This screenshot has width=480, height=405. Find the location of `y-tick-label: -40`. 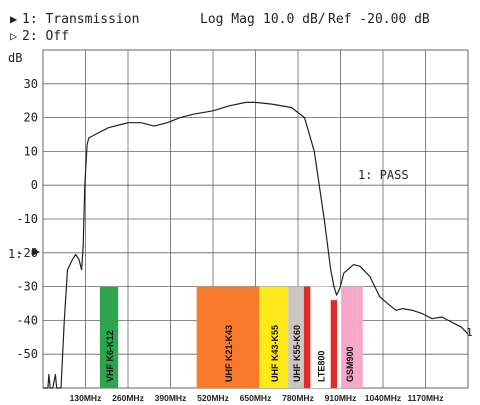

y-tick-label: -40 is located at coordinates (27, 320).